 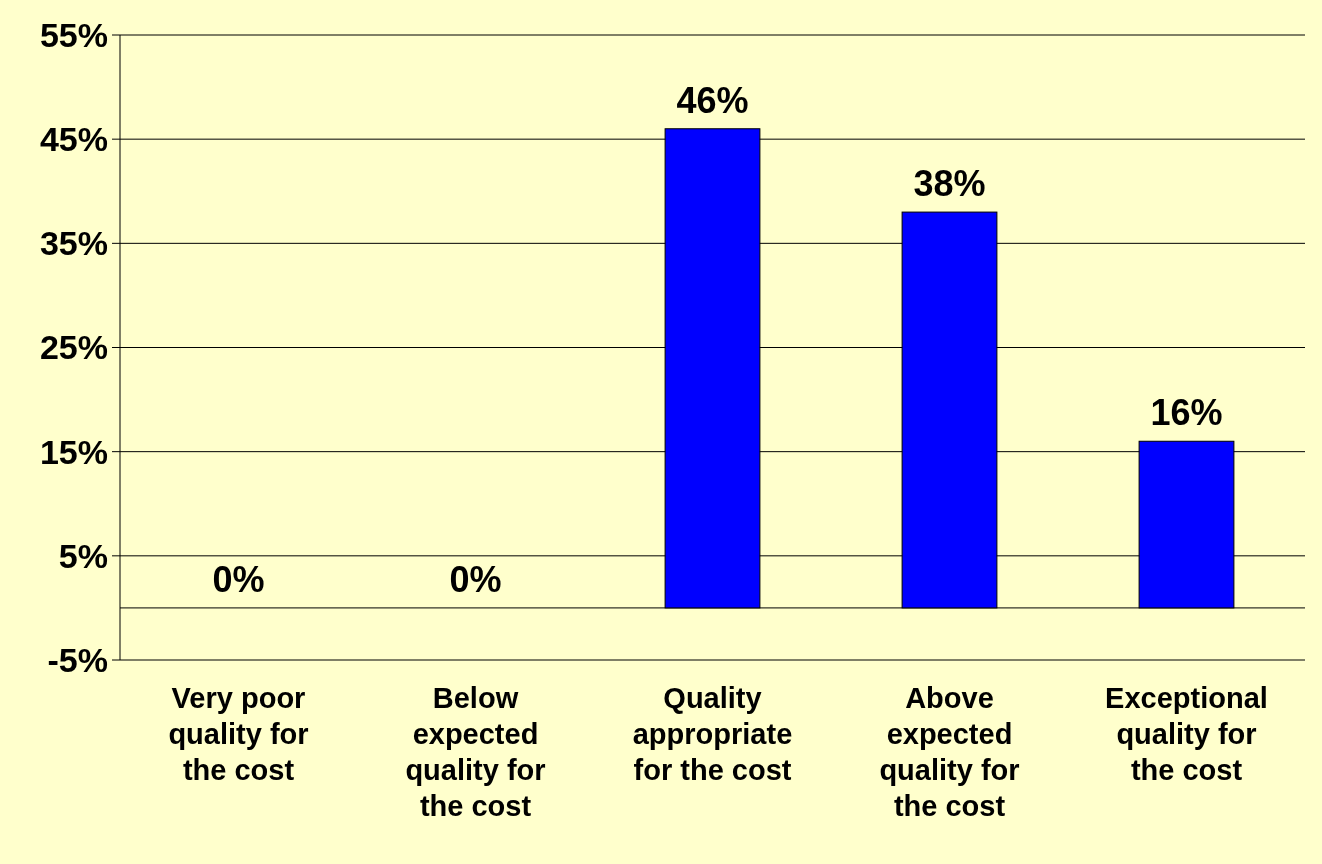 I want to click on x-tick-label: Below expected quality for the cost, so click(x=475, y=752).